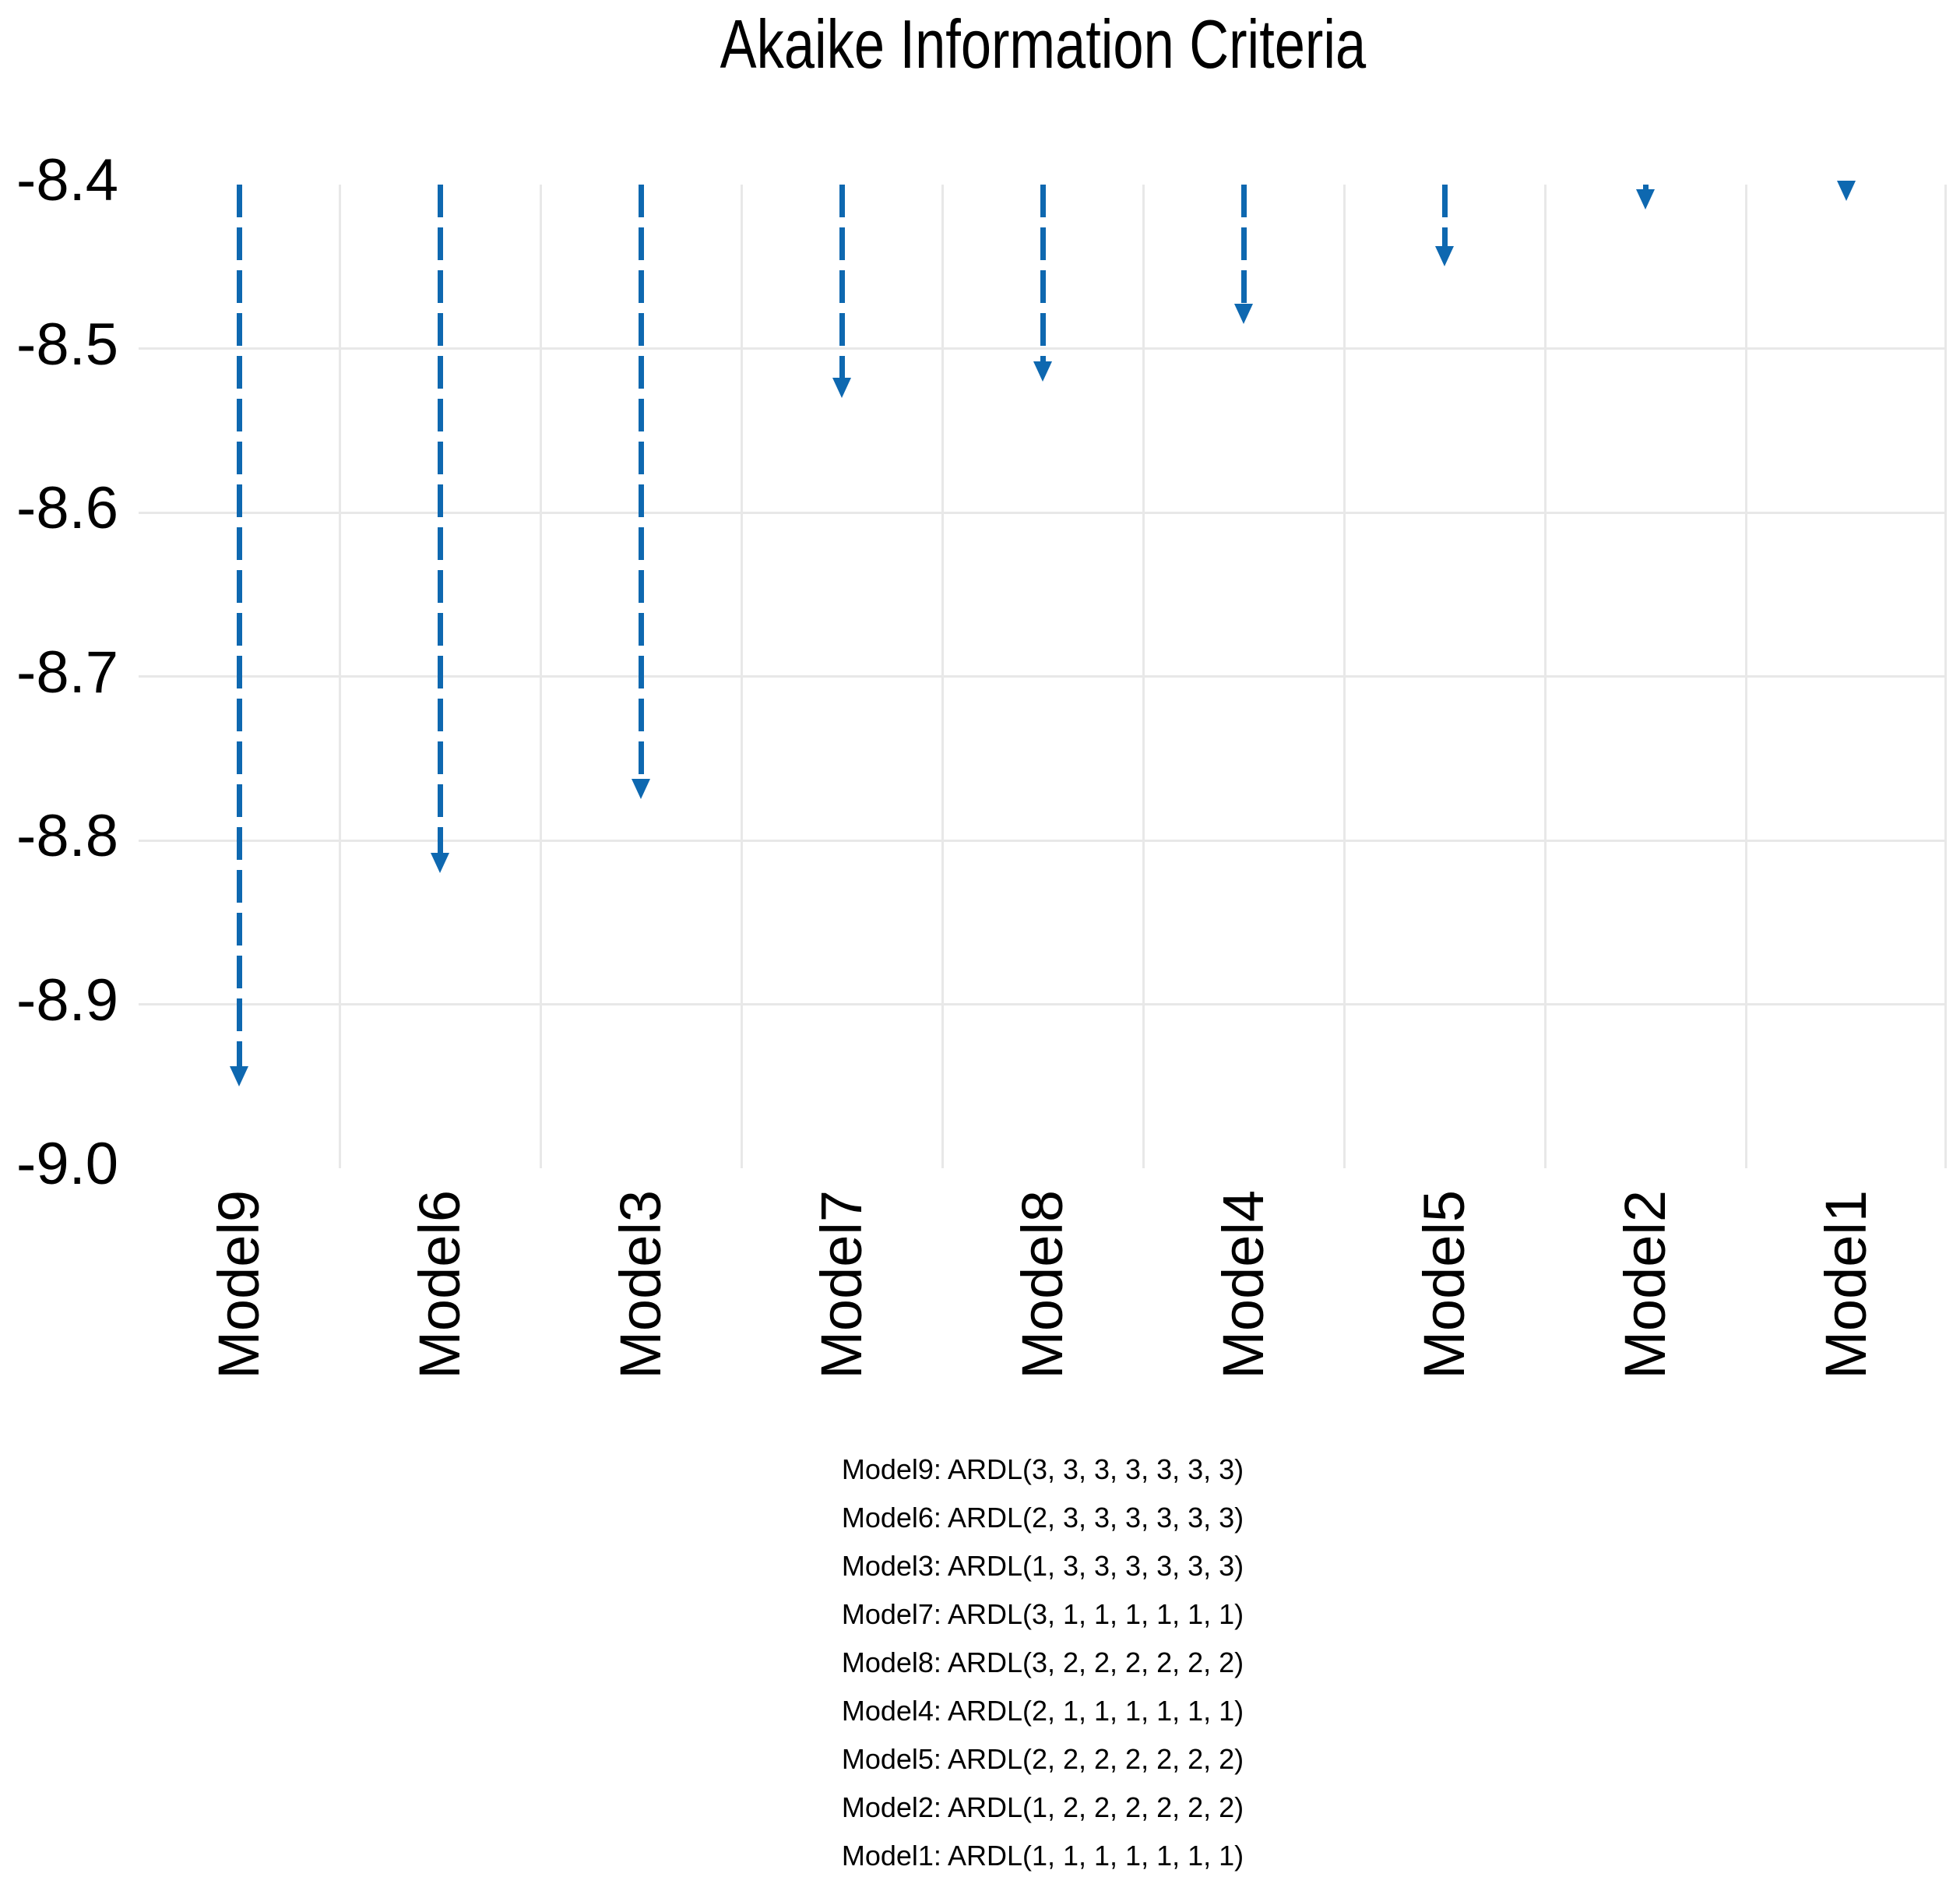 This screenshot has height=1884, width=1960. What do you see at coordinates (1645, 199) in the screenshot?
I see `aic-arrow-head-model2` at bounding box center [1645, 199].